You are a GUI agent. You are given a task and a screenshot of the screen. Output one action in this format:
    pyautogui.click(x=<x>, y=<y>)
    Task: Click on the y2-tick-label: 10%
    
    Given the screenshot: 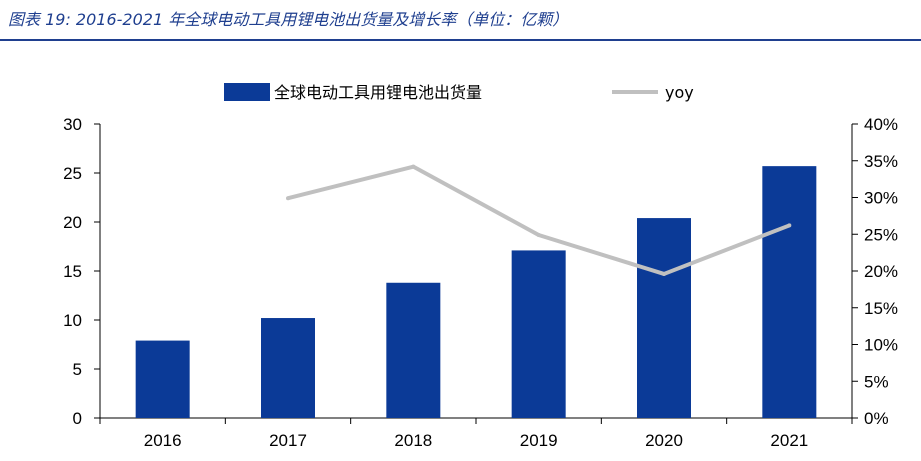 What is the action you would take?
    pyautogui.click(x=881, y=345)
    